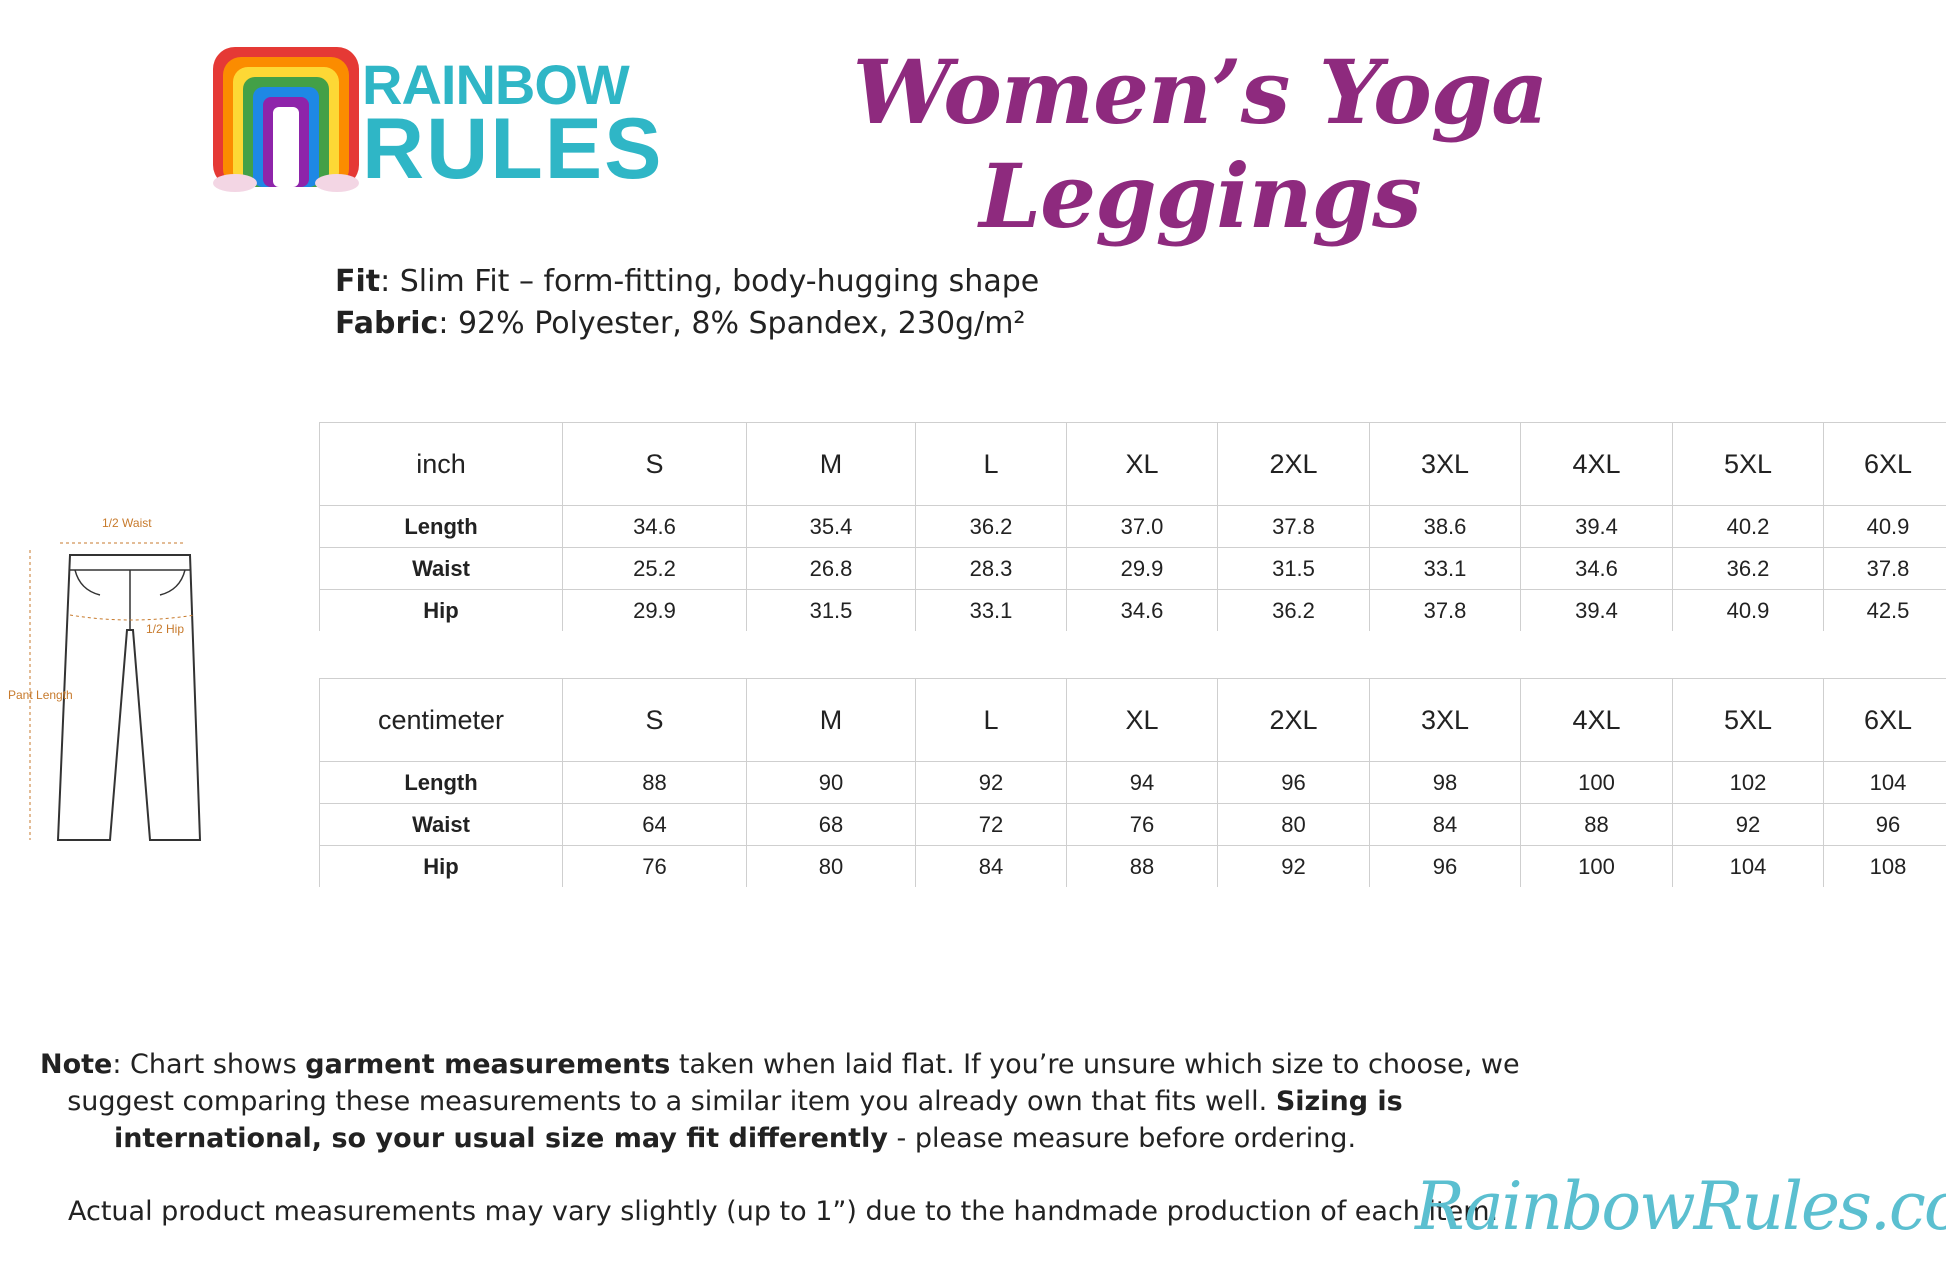  Describe the element at coordinates (488, 1064) in the screenshot. I see `note-text: garment measurements` at that location.